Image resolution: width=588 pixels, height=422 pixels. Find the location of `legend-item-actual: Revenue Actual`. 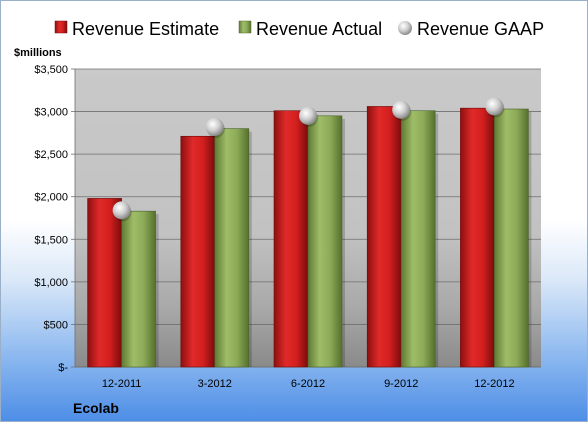

legend-item-actual: Revenue Actual is located at coordinates (310, 29).